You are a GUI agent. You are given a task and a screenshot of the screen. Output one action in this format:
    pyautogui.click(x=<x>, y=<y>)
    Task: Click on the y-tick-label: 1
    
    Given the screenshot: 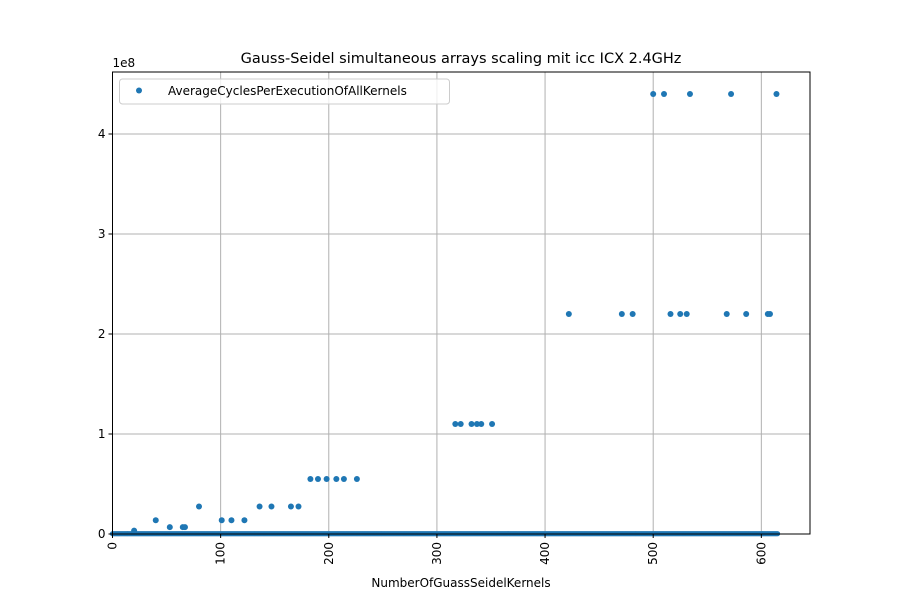 What is the action you would take?
    pyautogui.click(x=102, y=434)
    